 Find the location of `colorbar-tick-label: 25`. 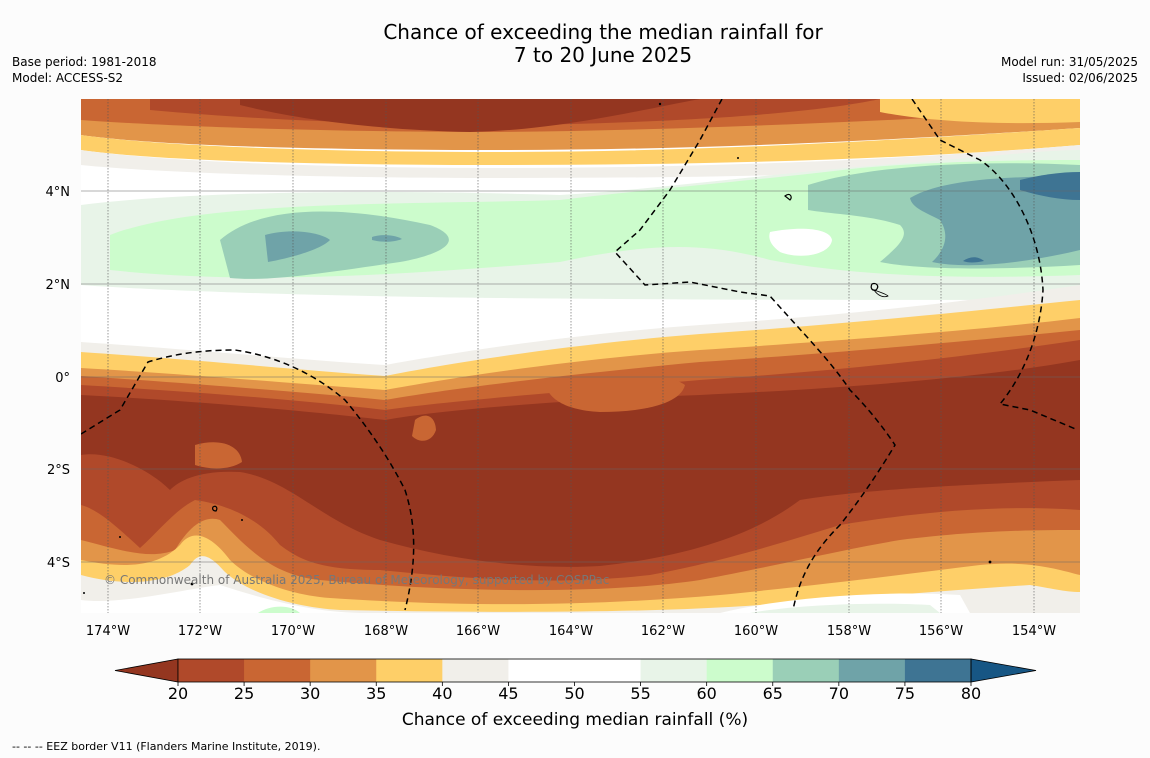

colorbar-tick-label: 25 is located at coordinates (244, 692).